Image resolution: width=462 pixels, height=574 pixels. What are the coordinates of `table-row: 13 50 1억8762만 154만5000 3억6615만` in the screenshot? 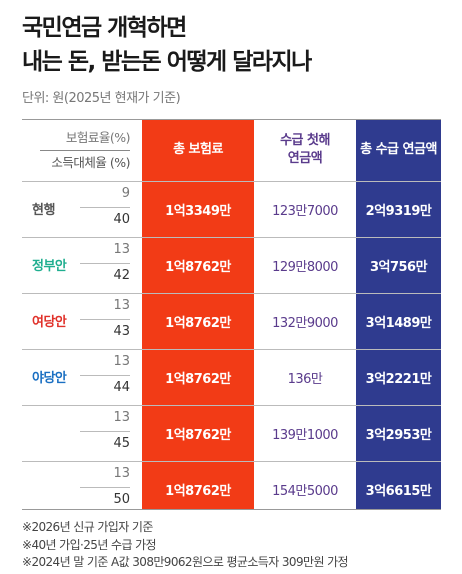 It's located at (231, 489).